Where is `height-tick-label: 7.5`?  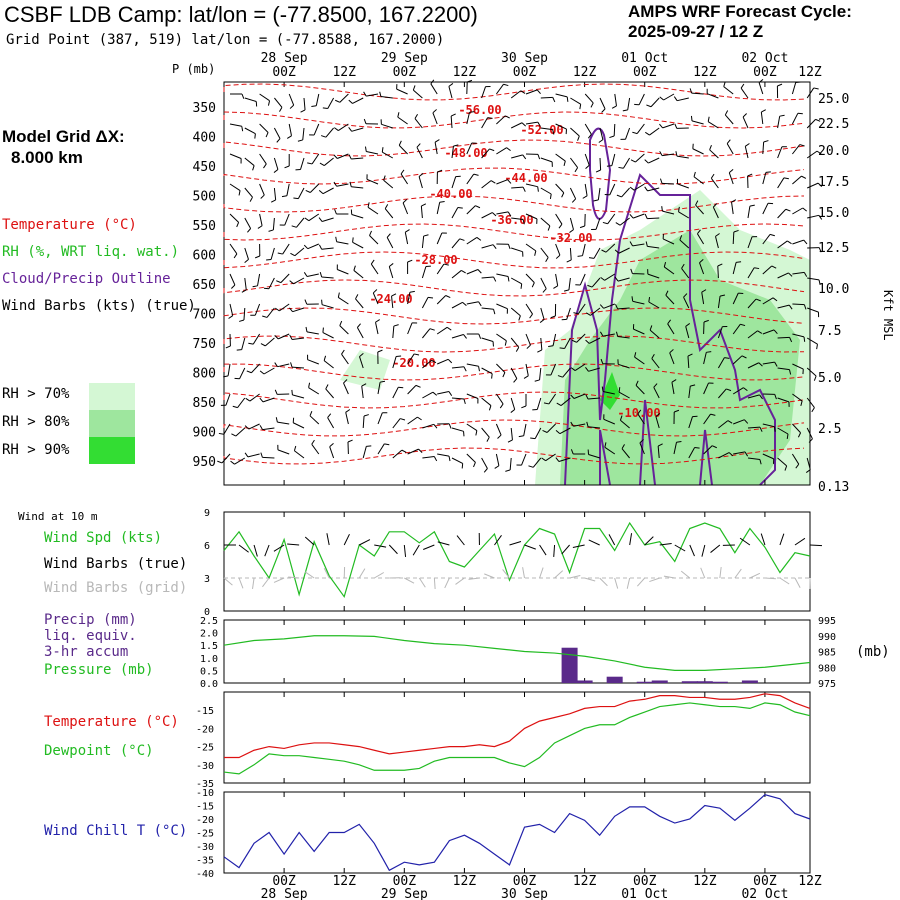
height-tick-label: 7.5 is located at coordinates (829, 331).